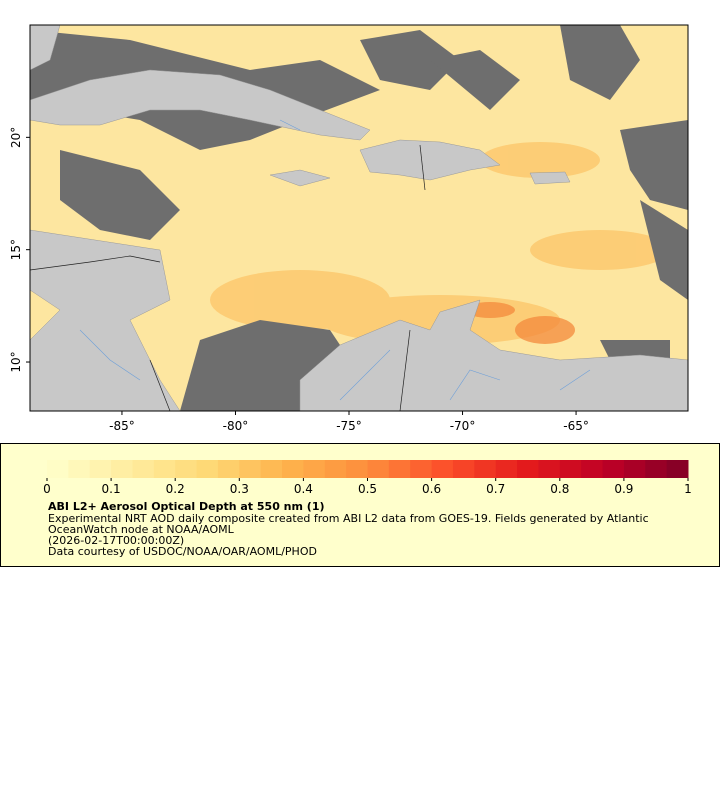  I want to click on colorbar: 0 0.1 0.2 0.3 0.4 0.5 0.6 0.7 0.8 0.9 1, so click(367, 478).